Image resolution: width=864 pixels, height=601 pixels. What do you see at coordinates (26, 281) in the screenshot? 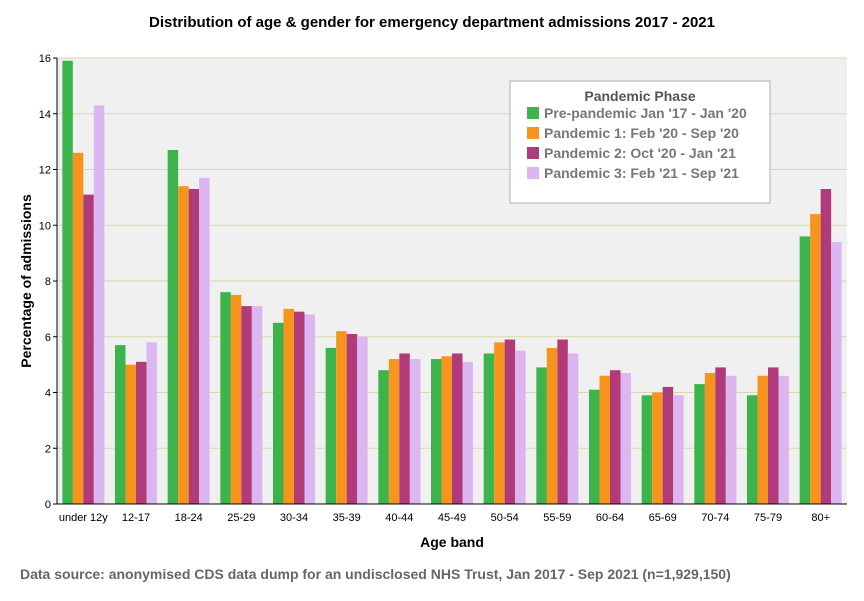
I see `y-axis-title: Percentage of admissions` at bounding box center [26, 281].